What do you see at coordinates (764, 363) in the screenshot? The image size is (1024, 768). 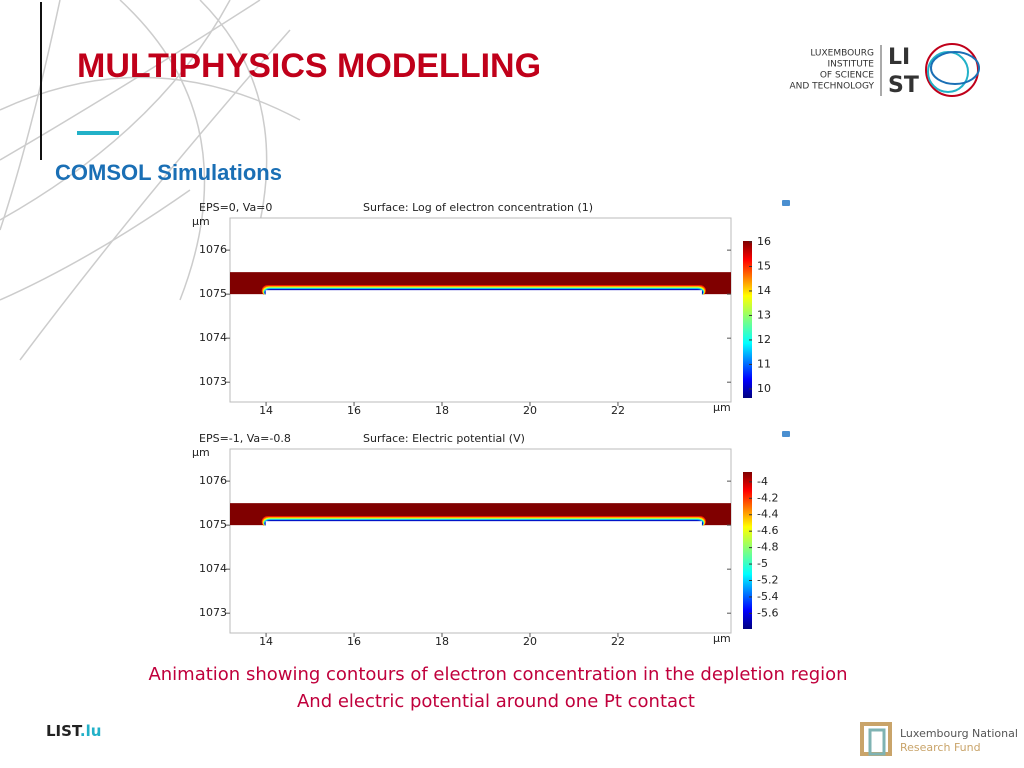 I see `colorbar-tick-label: 11` at bounding box center [764, 363].